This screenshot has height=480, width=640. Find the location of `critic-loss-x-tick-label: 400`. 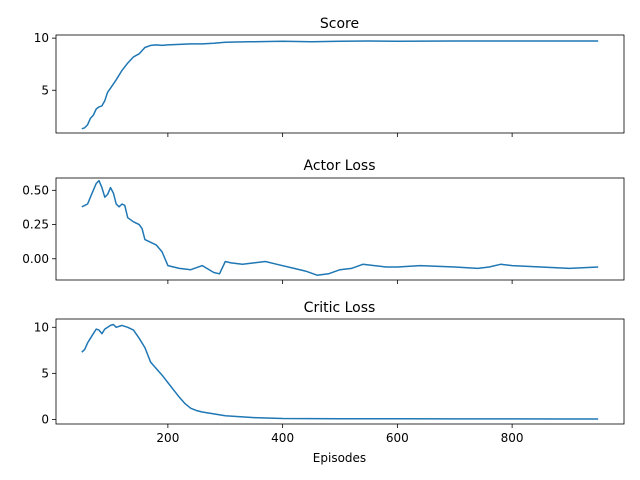

critic-loss-x-tick-label: 400 is located at coordinates (282, 438).